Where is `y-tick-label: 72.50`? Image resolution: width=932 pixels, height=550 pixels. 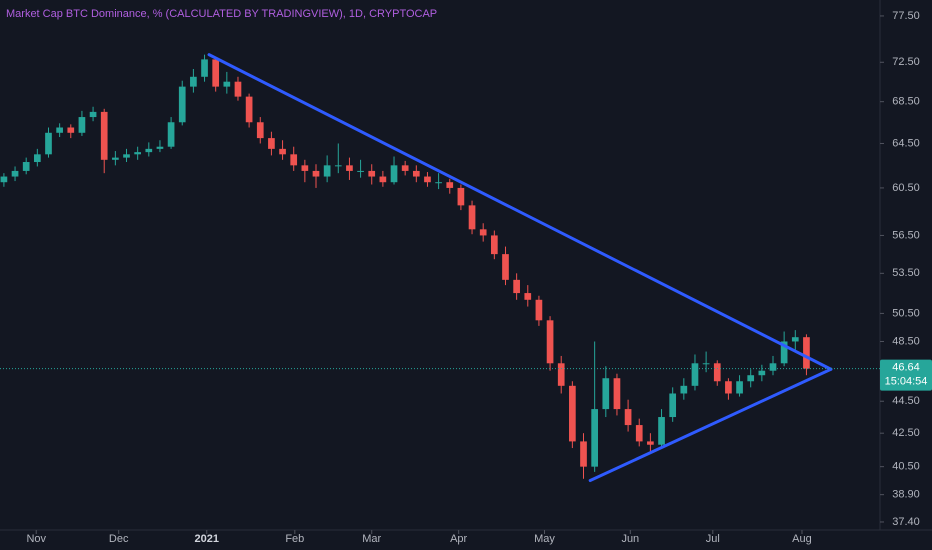 y-tick-label: 72.50 is located at coordinates (906, 62).